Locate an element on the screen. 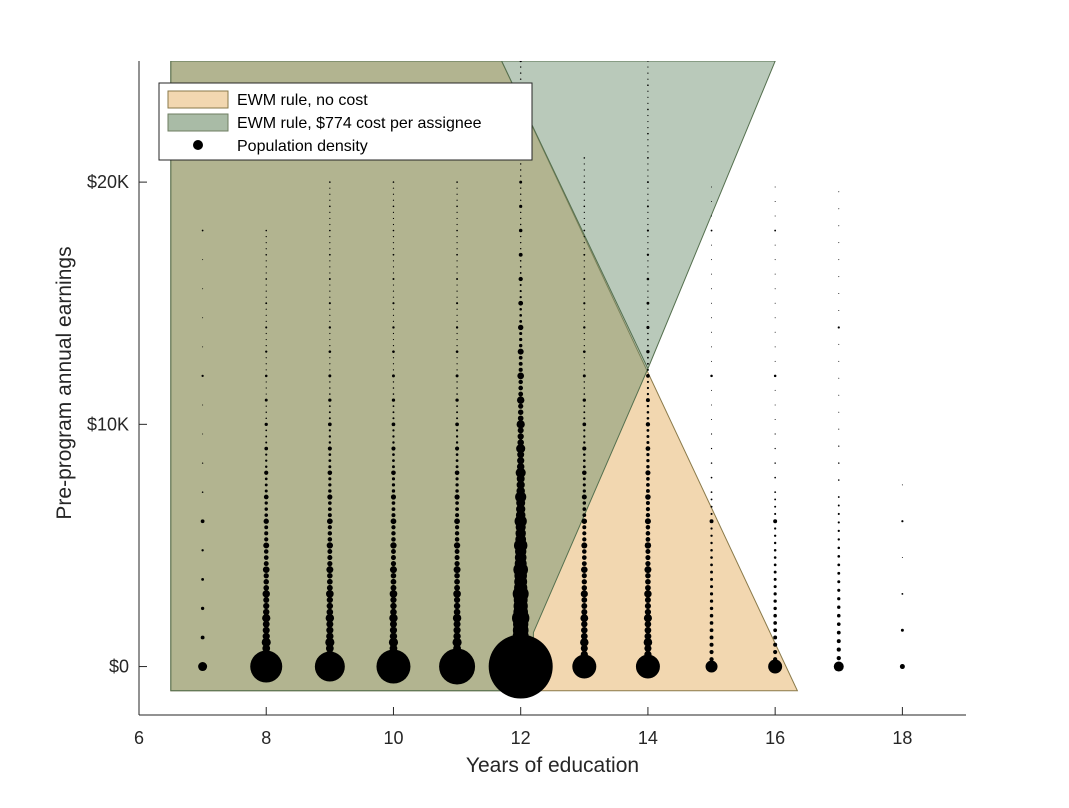  x-tick-label: 8 is located at coordinates (266, 738).